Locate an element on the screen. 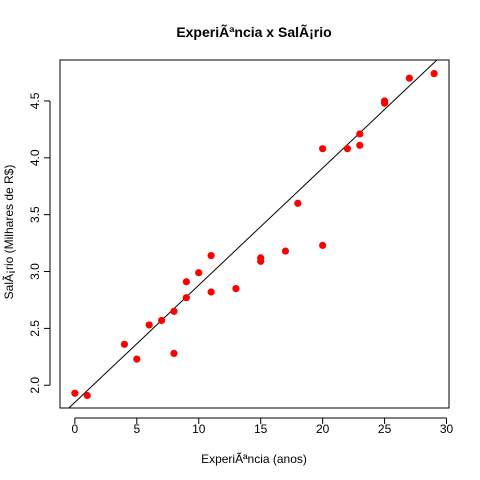  x-tick-label: 0 is located at coordinates (75, 429).